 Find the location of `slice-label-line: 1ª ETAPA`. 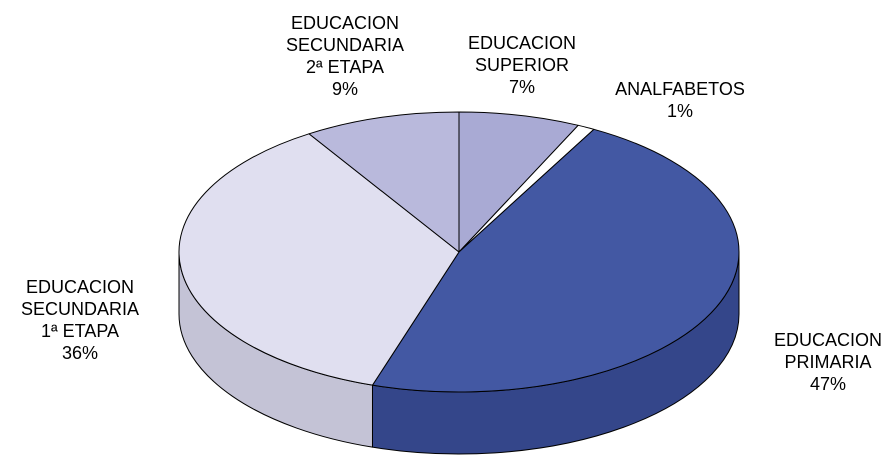

slice-label-line: 1ª ETAPA is located at coordinates (80, 331).